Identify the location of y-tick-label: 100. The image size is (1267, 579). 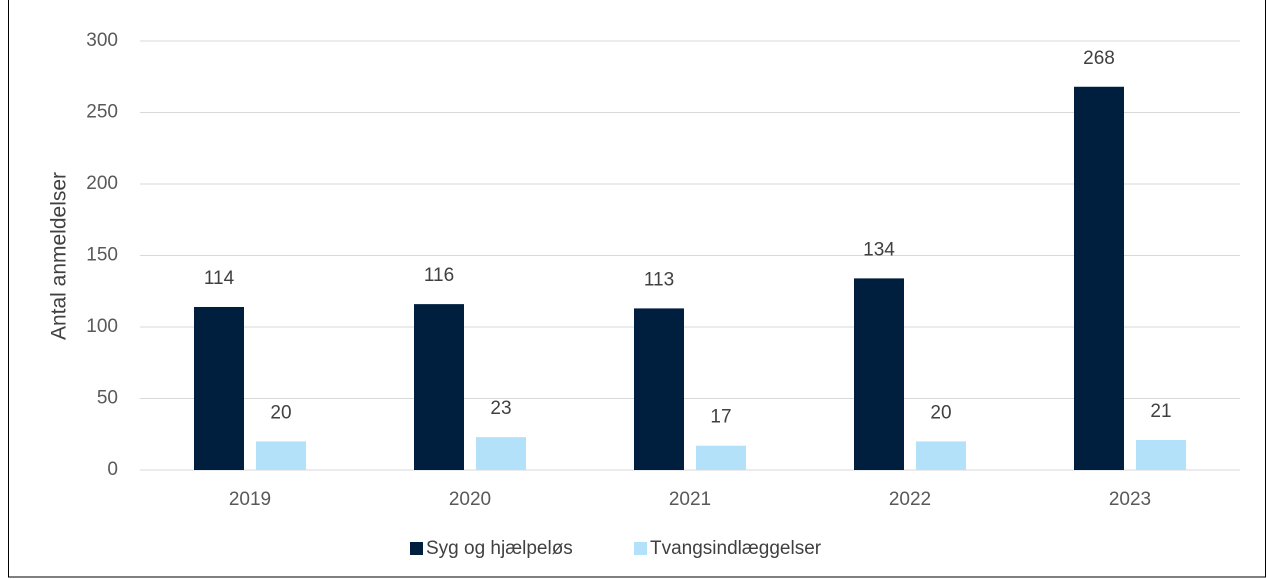
(102, 326).